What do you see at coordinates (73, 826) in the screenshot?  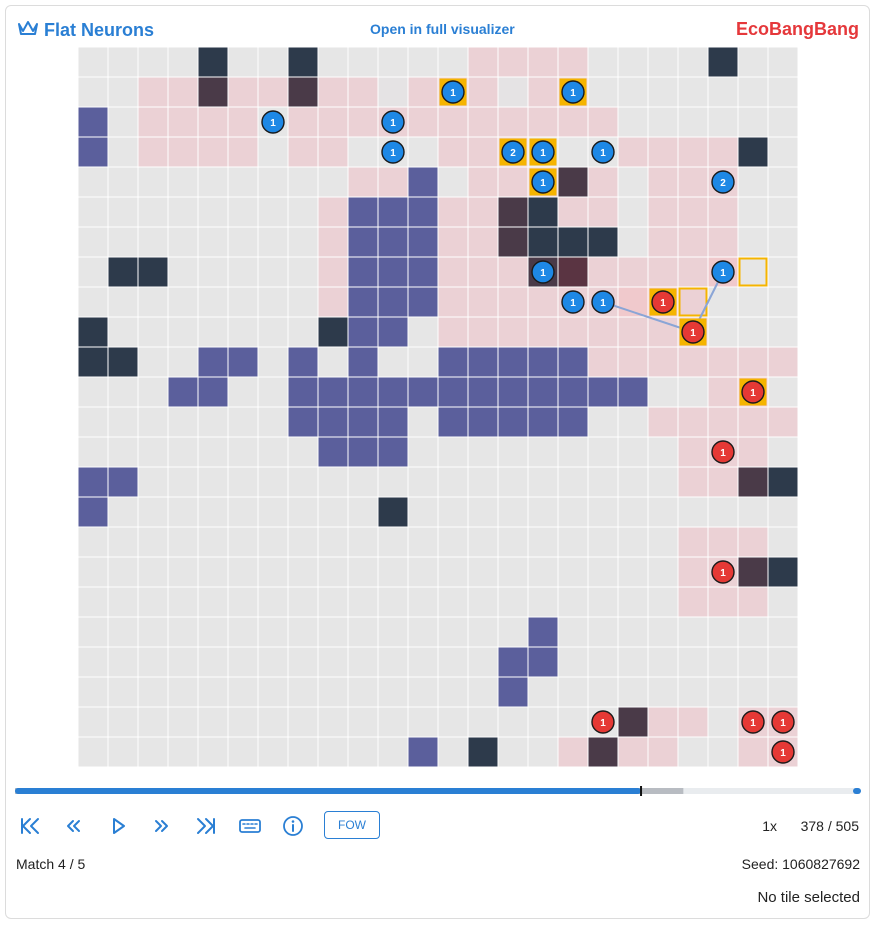 I see `step-back-button` at bounding box center [73, 826].